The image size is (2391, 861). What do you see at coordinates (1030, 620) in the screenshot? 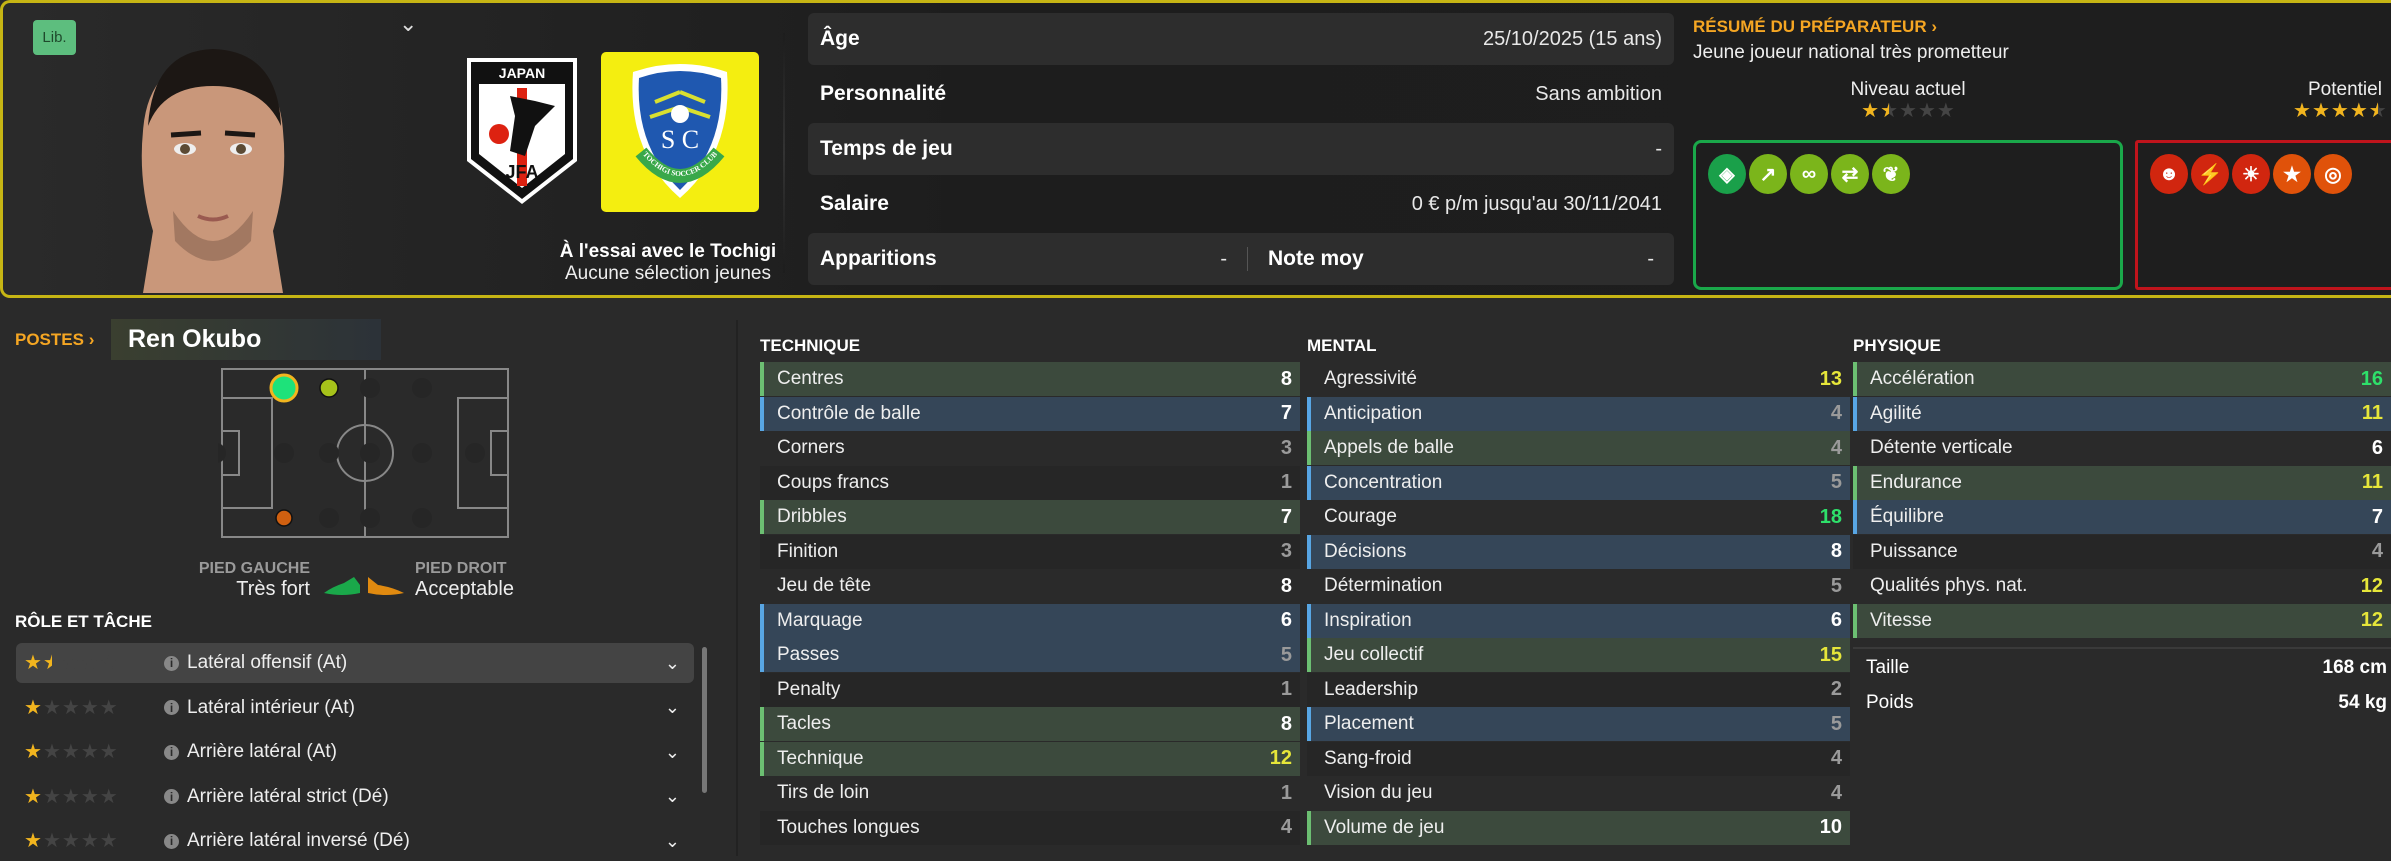
I see `attribute-row: Marquage 6` at bounding box center [1030, 620].